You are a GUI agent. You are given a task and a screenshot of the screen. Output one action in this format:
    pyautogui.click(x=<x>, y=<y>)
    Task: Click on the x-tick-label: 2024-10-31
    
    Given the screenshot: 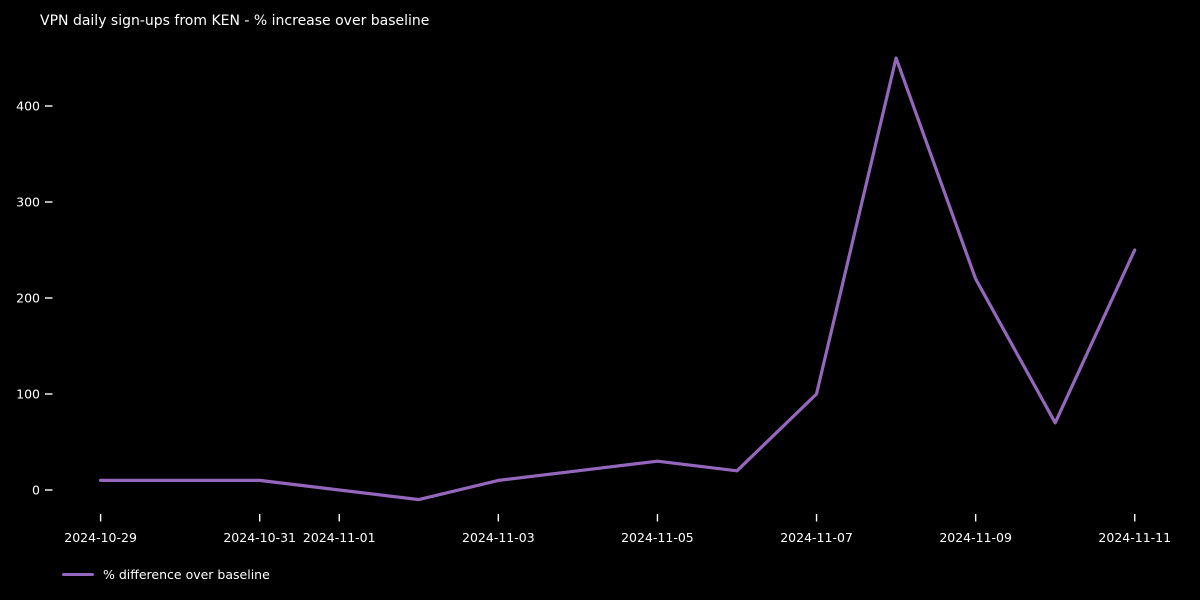 What is the action you would take?
    pyautogui.click(x=259, y=537)
    